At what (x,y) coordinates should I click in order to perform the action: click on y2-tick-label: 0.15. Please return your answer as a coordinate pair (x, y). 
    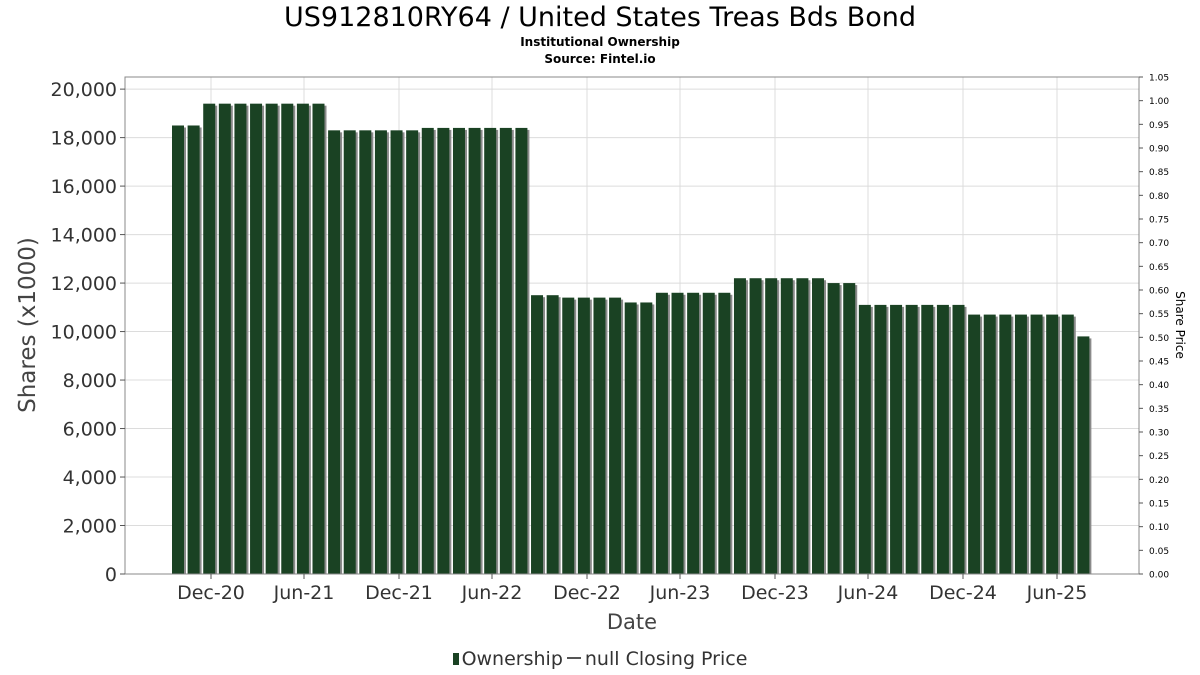
    Looking at the image, I should click on (1159, 505).